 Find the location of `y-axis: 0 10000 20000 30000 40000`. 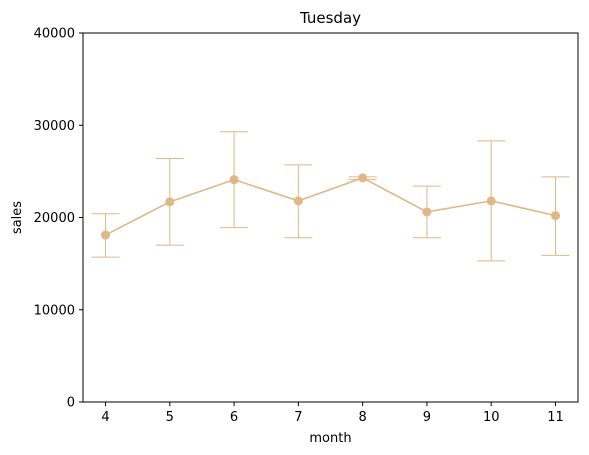

y-axis: 0 10000 20000 30000 40000 is located at coordinates (58, 219).